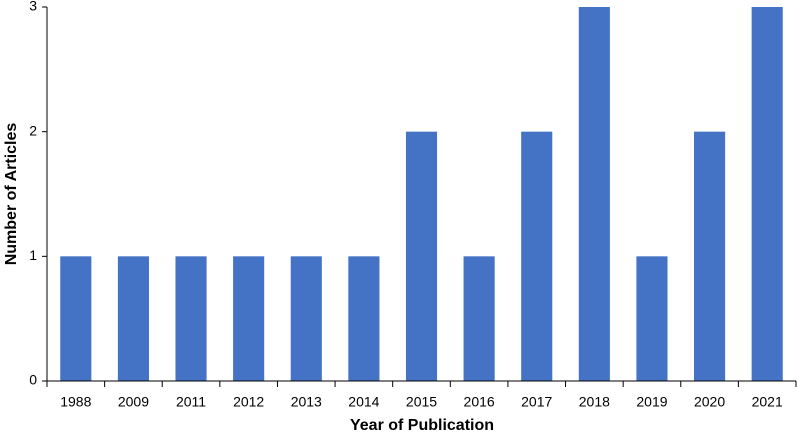 The height and width of the screenshot is (434, 797). I want to click on y-tick-label: 1, so click(33, 255).